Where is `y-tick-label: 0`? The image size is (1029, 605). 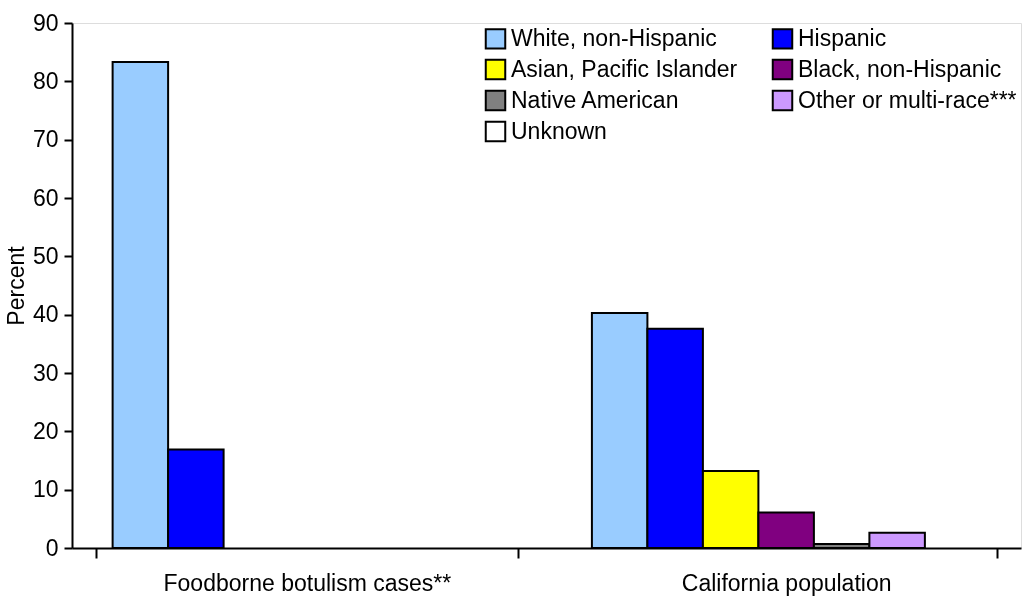
y-tick-label: 0 is located at coordinates (52, 547).